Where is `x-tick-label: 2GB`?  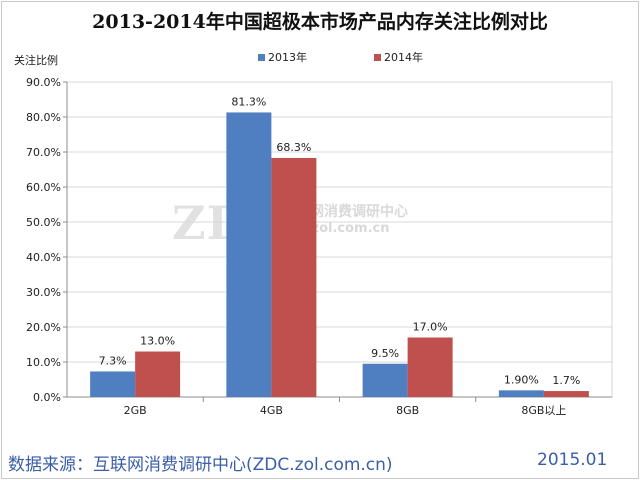 x-tick-label: 2GB is located at coordinates (135, 410).